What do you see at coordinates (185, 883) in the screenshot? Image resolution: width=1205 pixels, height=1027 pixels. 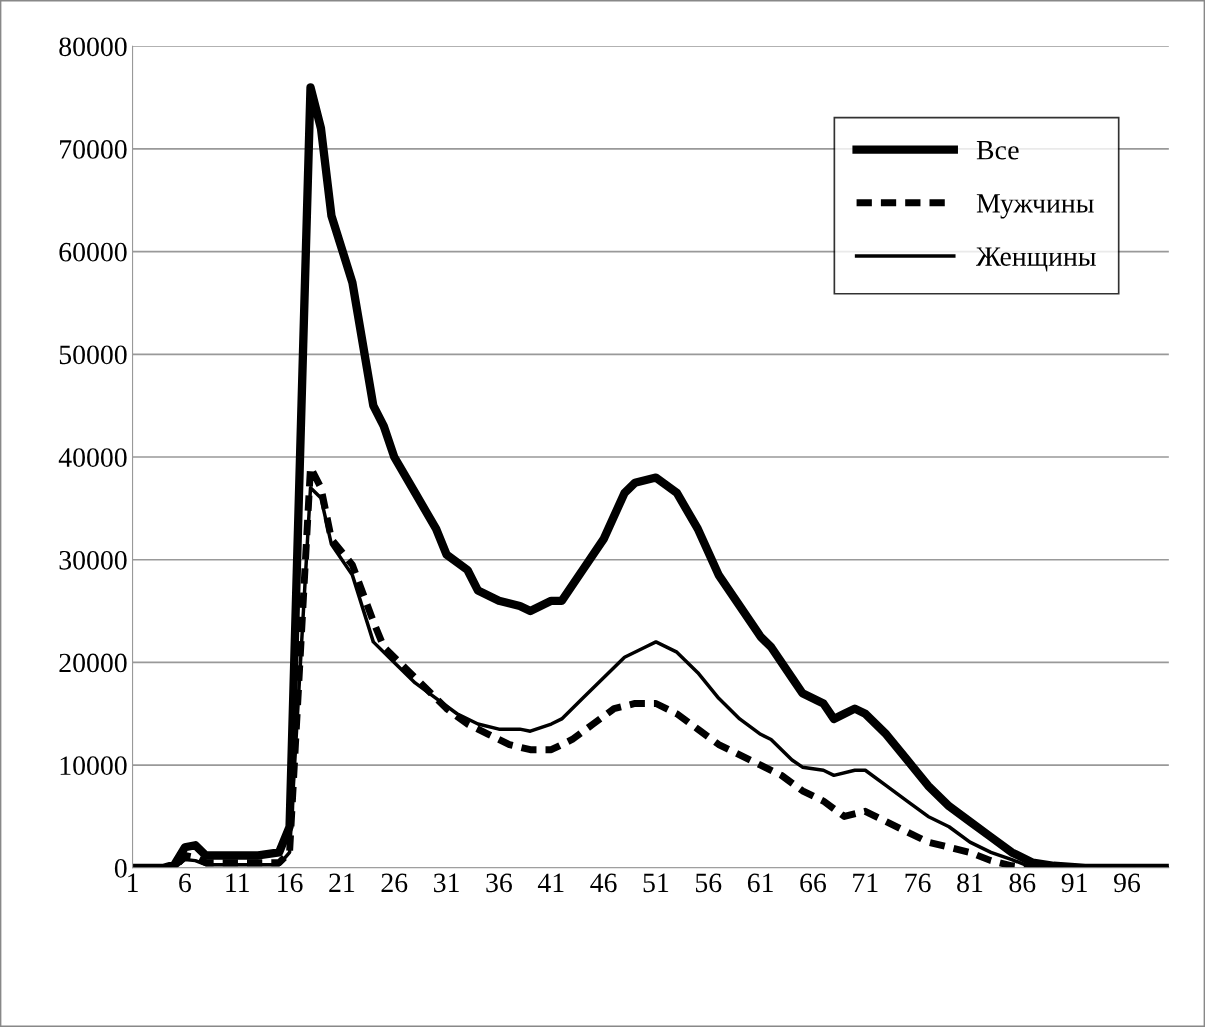 I see `x-tick-label: 6` at bounding box center [185, 883].